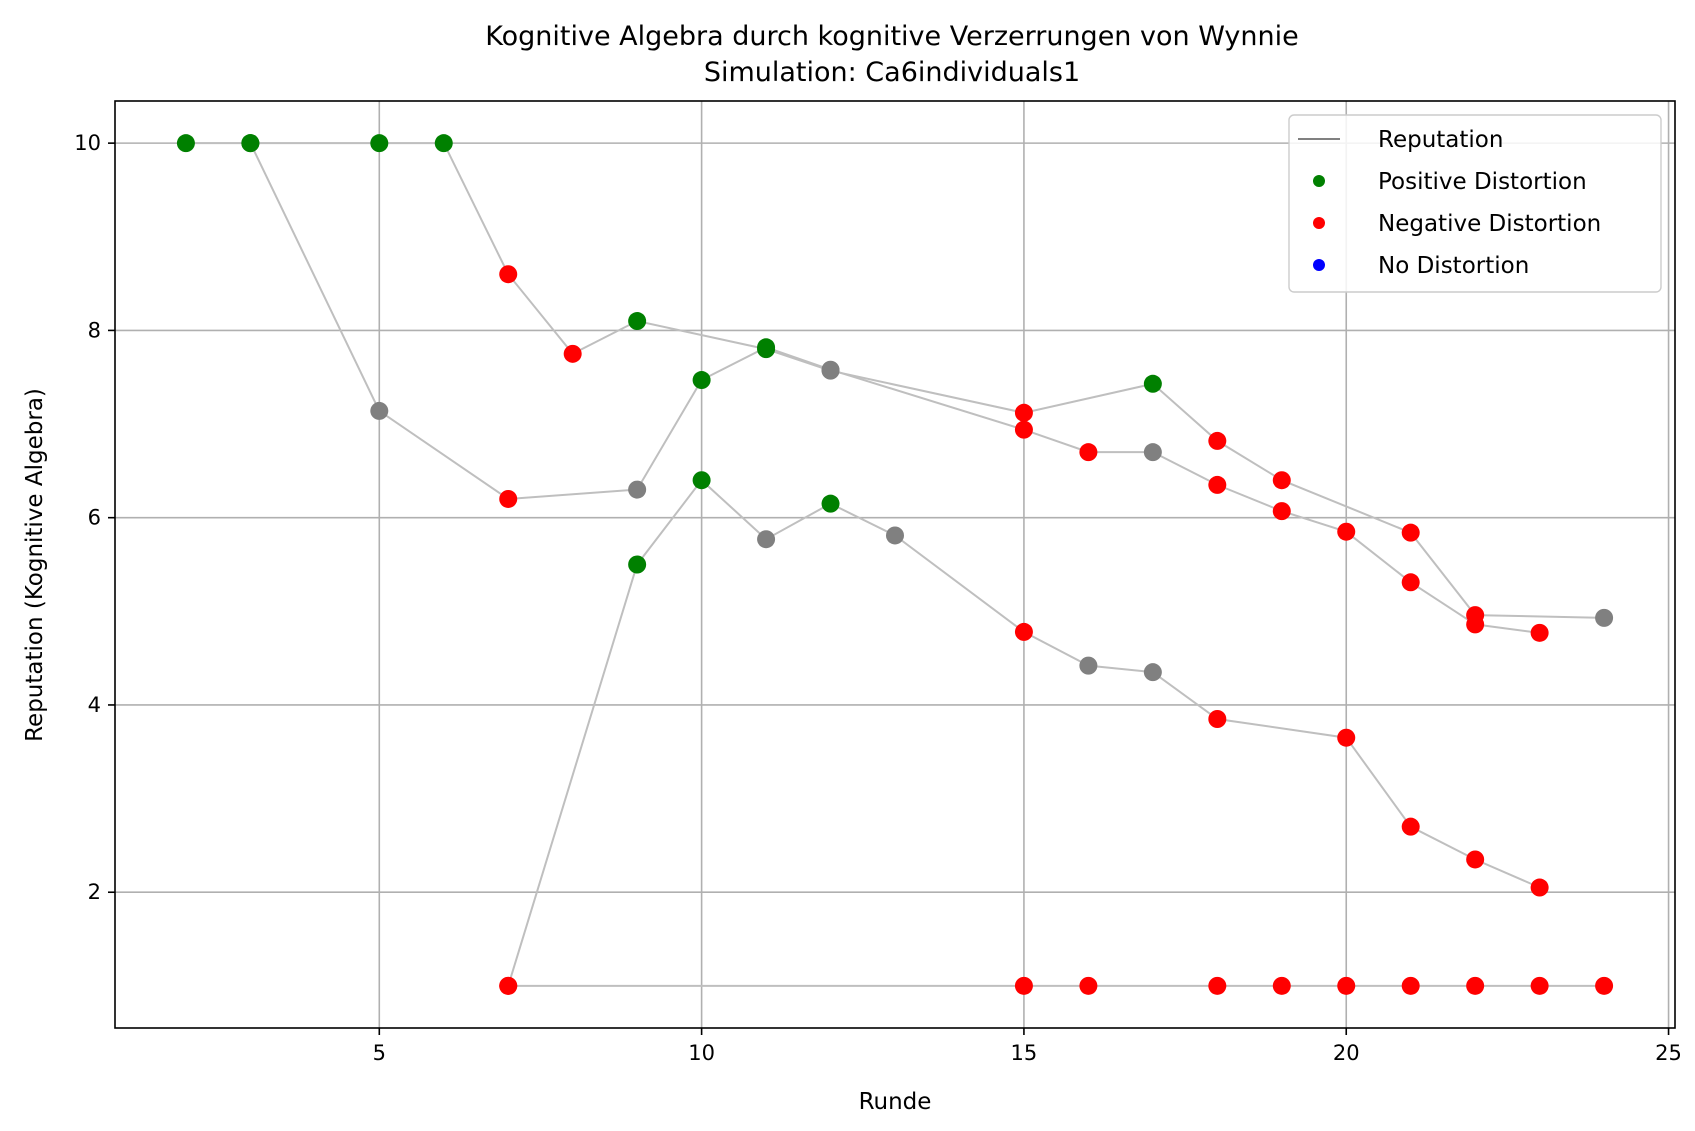  Describe the element at coordinates (1482, 182) in the screenshot. I see `legend-label: Positive Distortion` at that location.